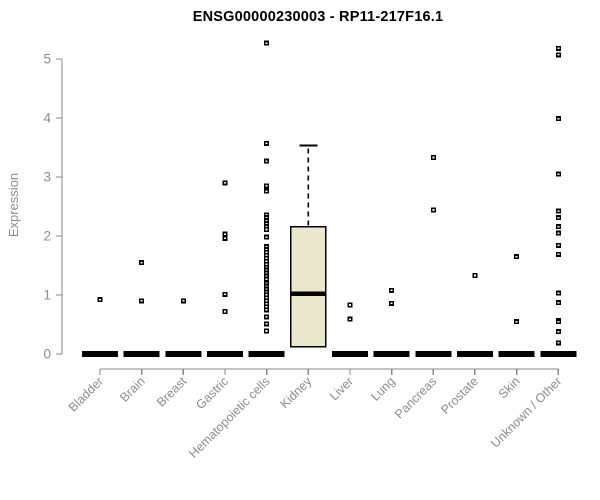 This screenshot has height=500, width=600. I want to click on zero-bar-pancreas, so click(433, 354).